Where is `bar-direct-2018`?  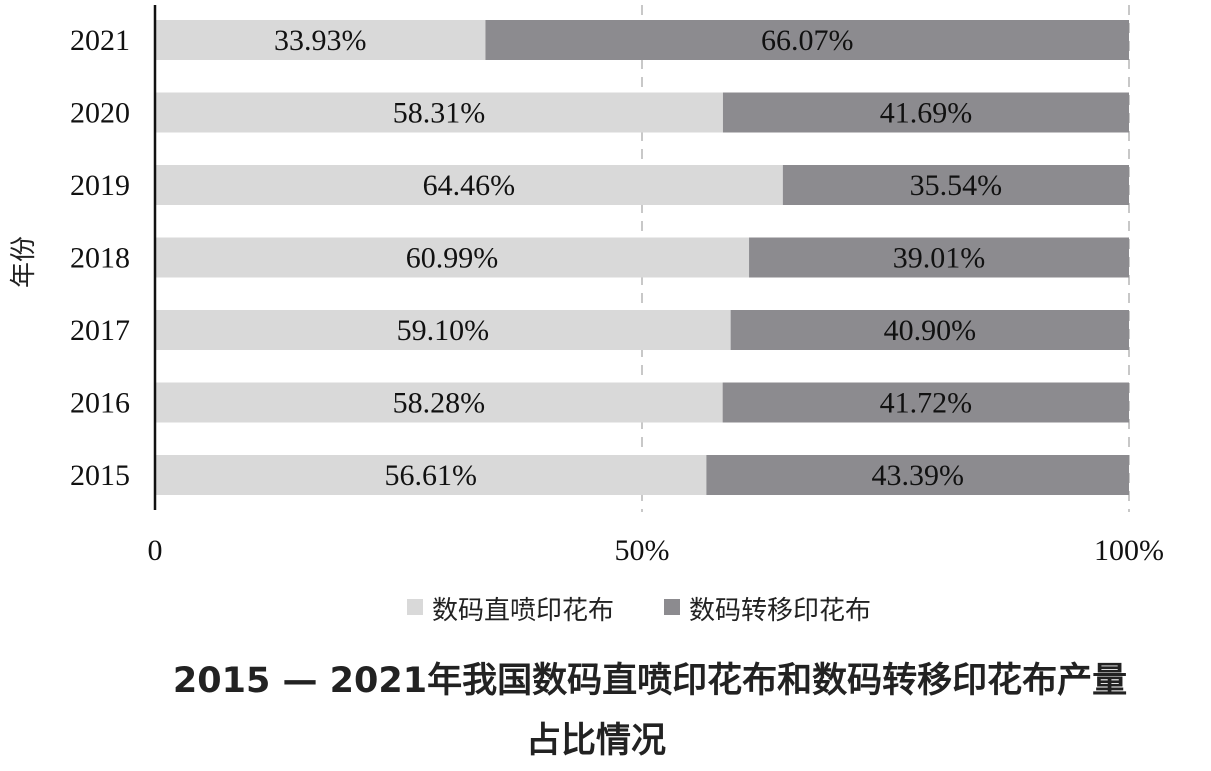
bar-direct-2018 is located at coordinates (452, 257).